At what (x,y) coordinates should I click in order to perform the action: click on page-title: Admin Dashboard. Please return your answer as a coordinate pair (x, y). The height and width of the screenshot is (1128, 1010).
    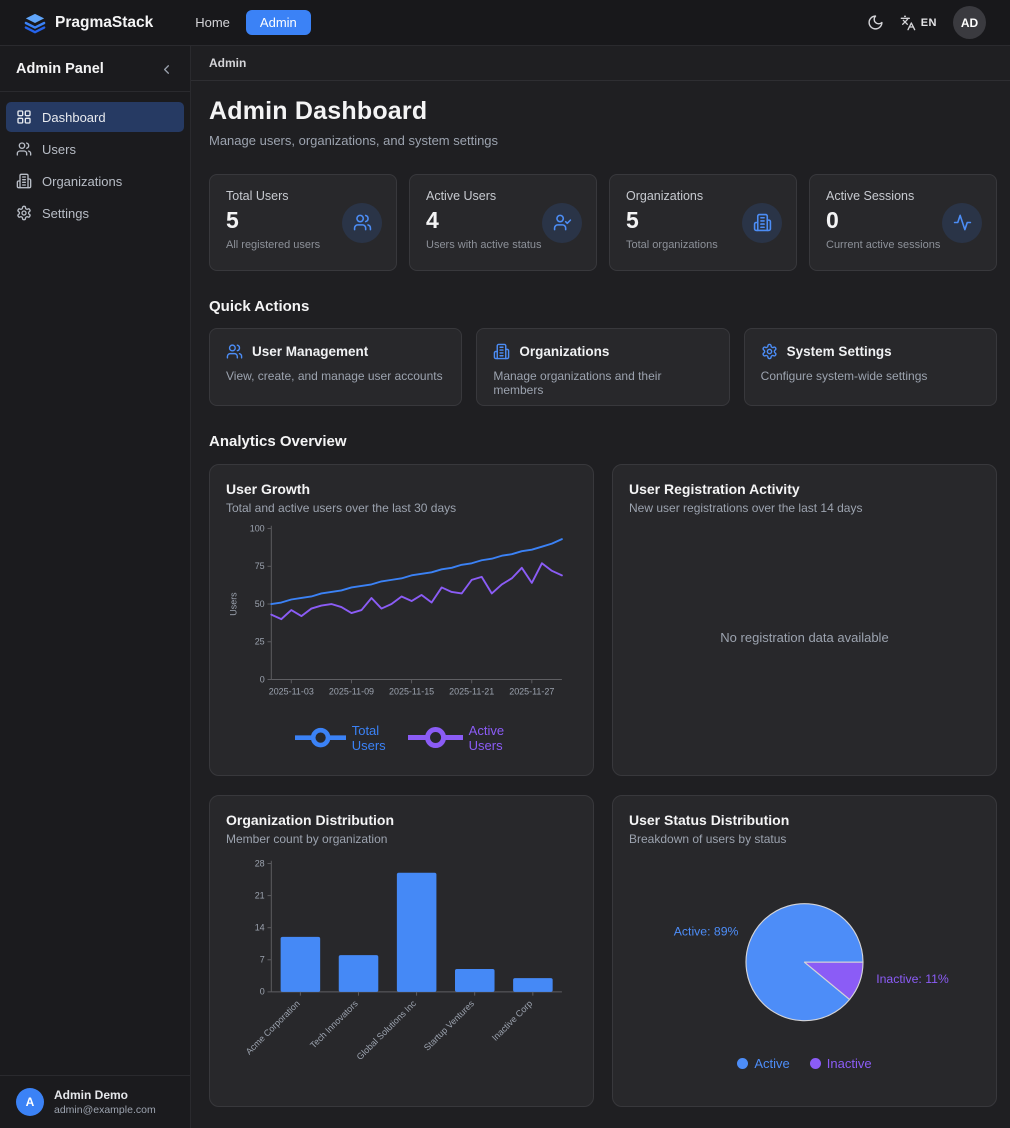
    Looking at the image, I should click on (318, 111).